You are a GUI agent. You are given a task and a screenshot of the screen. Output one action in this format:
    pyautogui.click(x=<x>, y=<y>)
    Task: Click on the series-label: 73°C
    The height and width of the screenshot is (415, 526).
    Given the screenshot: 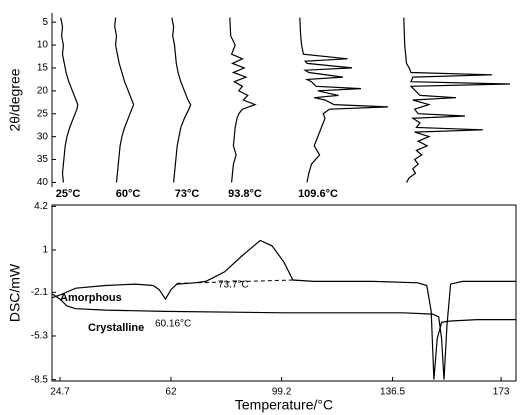 What is the action you would take?
    pyautogui.click(x=187, y=194)
    